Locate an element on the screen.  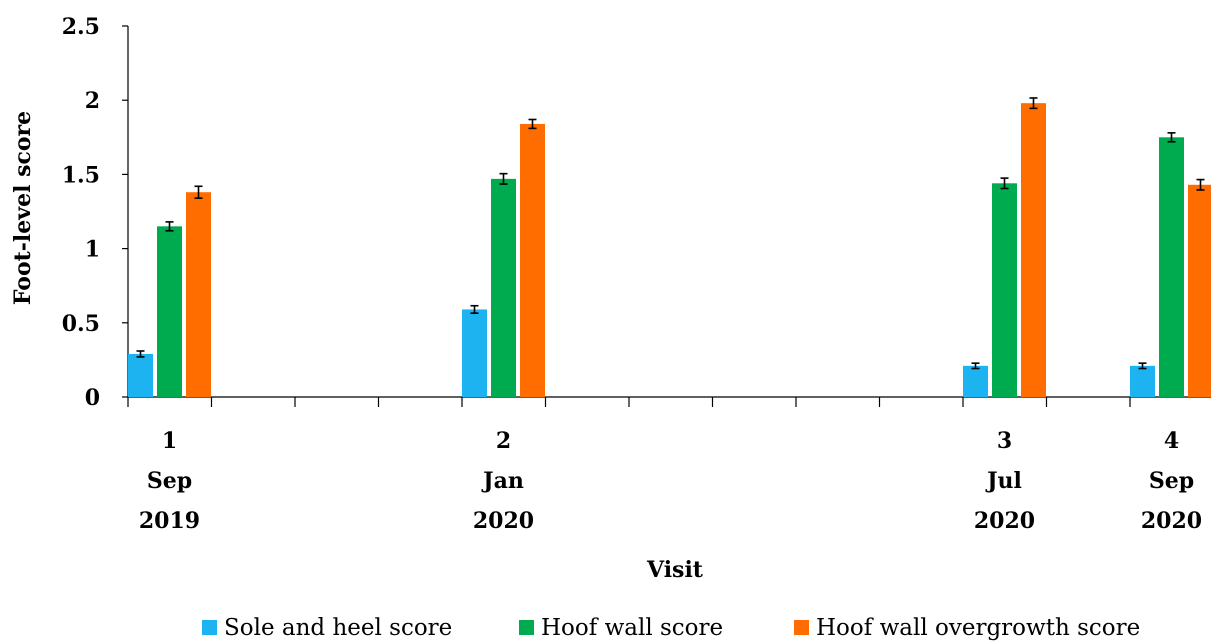
x-tick-label-month: Jul is located at coordinates (1003, 481).